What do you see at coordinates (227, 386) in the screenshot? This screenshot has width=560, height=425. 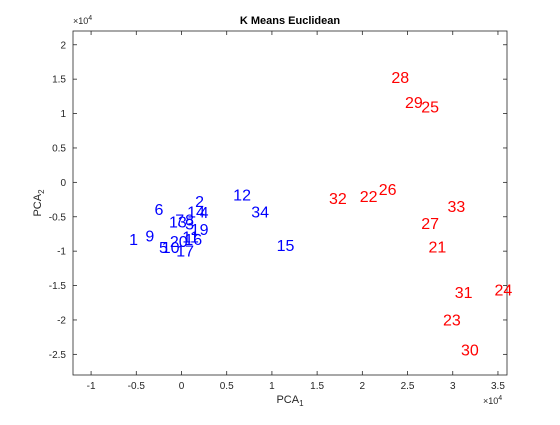 I see `x-tick-label: 0.5` at bounding box center [227, 386].